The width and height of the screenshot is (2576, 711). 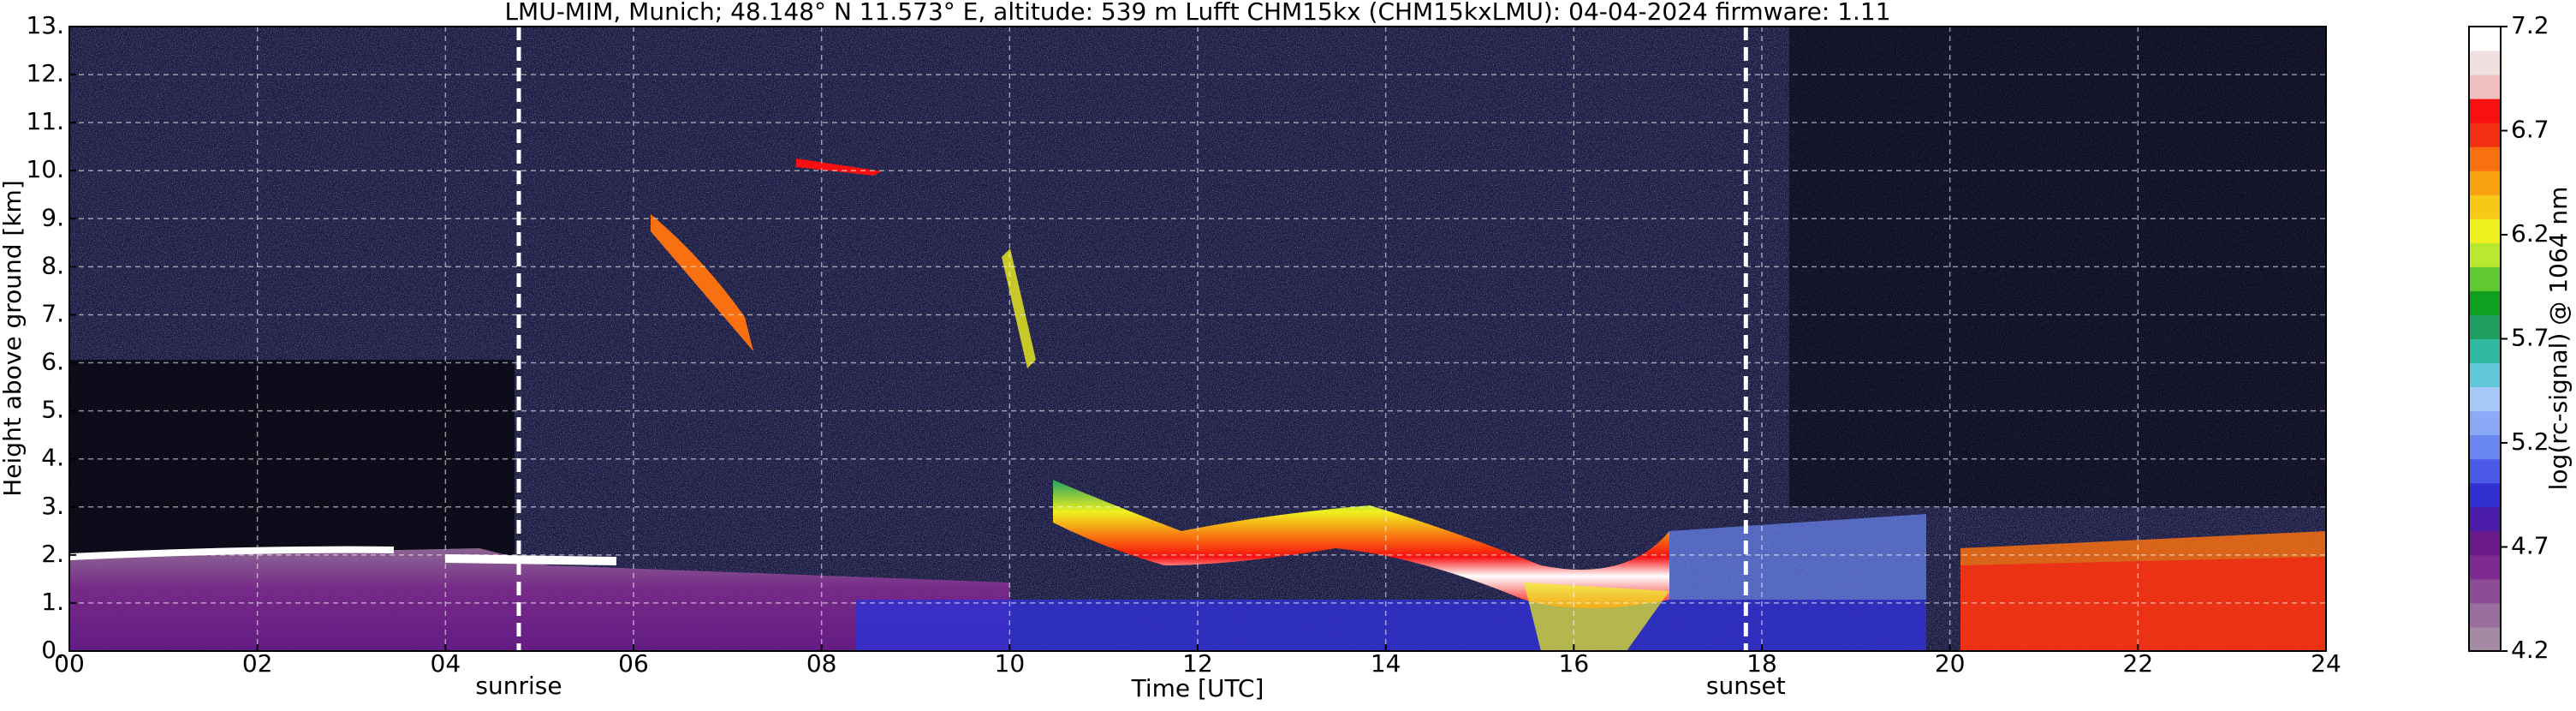 I want to click on colorbar-tick-label: 6.2, so click(x=2530, y=233).